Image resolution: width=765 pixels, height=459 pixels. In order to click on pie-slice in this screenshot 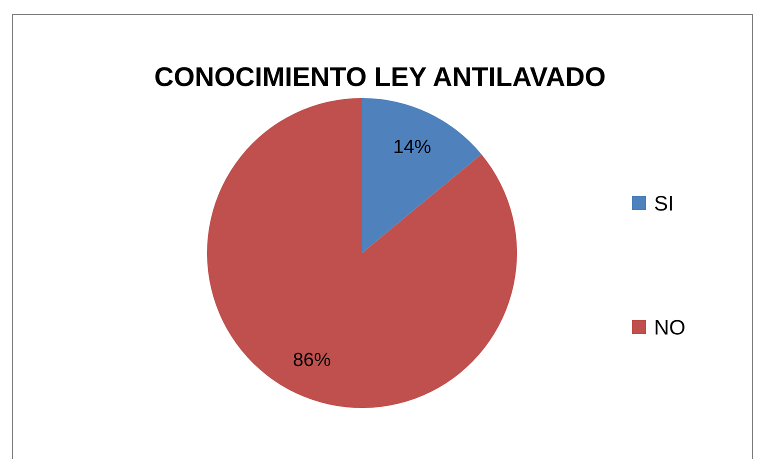, I will do `click(422, 175)`.